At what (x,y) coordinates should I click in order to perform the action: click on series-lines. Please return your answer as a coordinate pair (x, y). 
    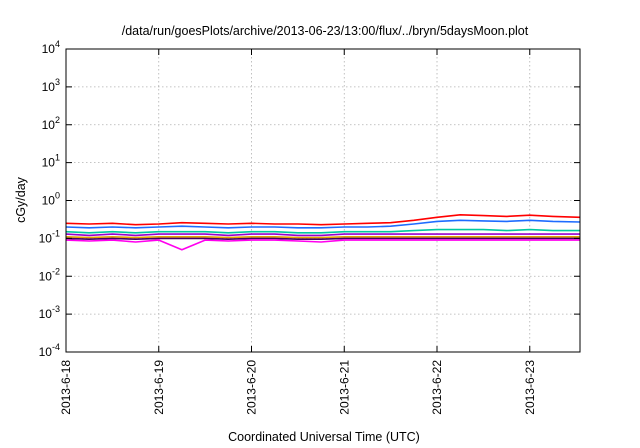
    Looking at the image, I should click on (323, 232).